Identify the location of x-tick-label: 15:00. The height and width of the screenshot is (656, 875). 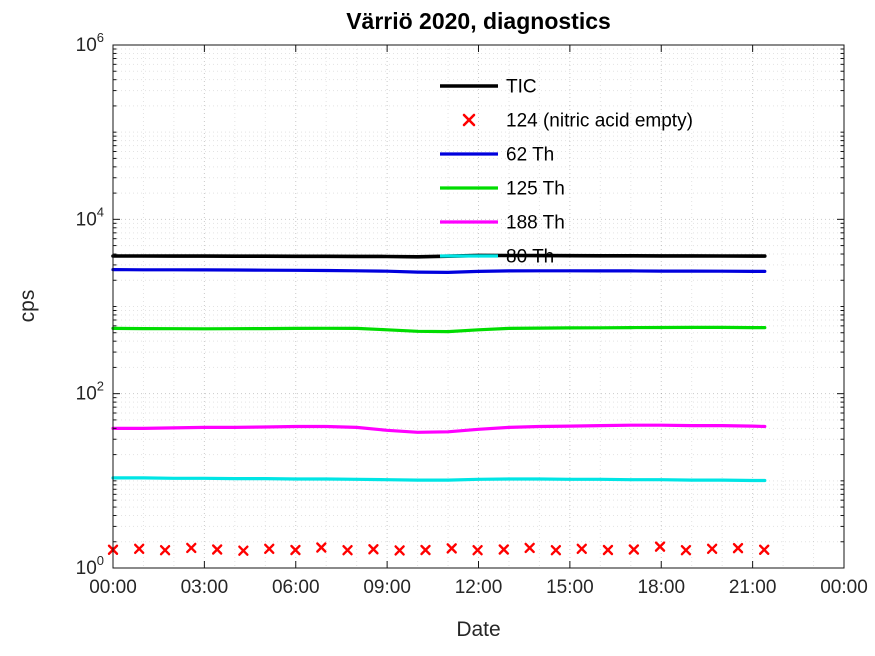
(570, 587).